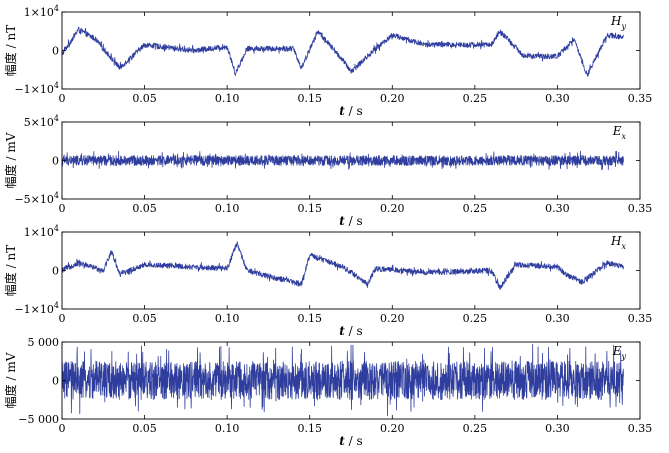 The height and width of the screenshot is (453, 669). I want to click on y-tick-label-base: 5 000, so click(44, 342).